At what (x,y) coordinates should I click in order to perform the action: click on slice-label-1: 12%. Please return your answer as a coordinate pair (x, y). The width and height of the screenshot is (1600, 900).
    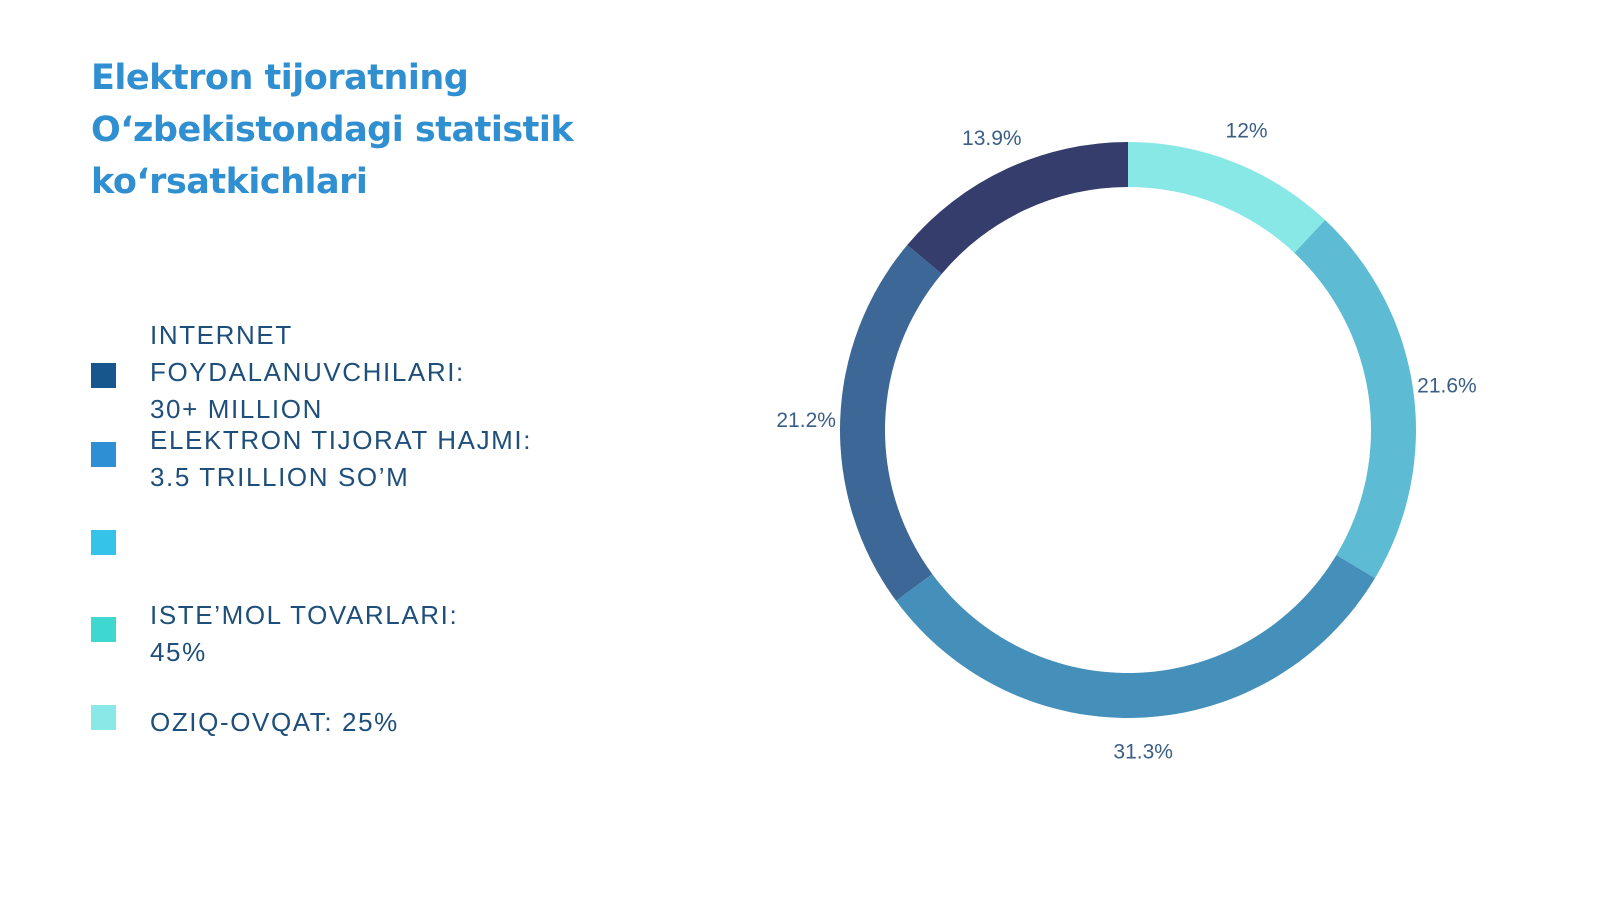
    Looking at the image, I should click on (1247, 131).